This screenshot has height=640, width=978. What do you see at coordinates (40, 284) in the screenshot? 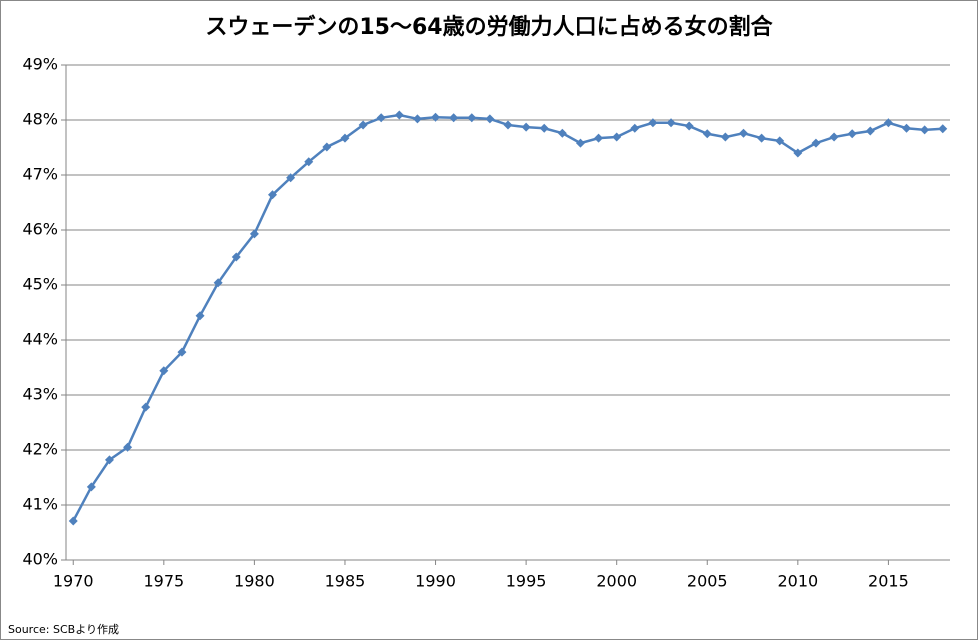
I see `y-tick-label: 45%` at bounding box center [40, 284].